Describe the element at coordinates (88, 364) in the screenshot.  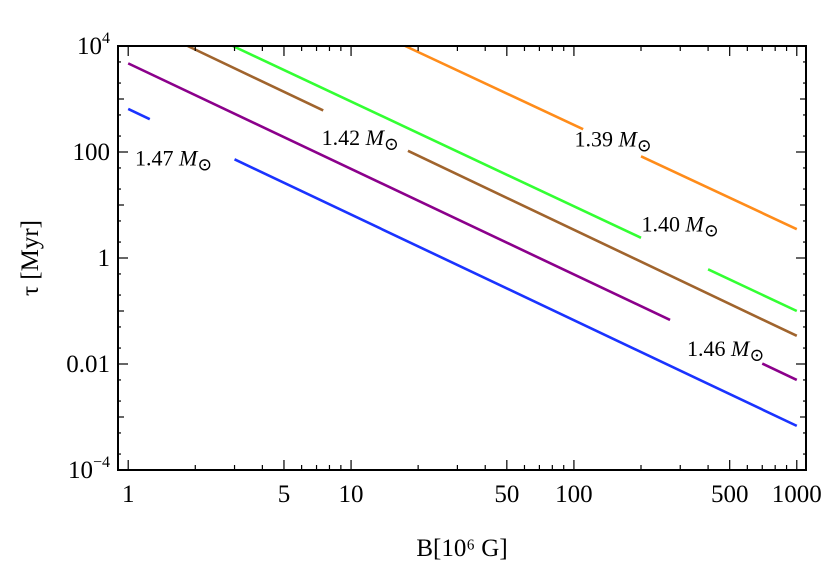
I see `y-tick-label: 0.01` at that location.